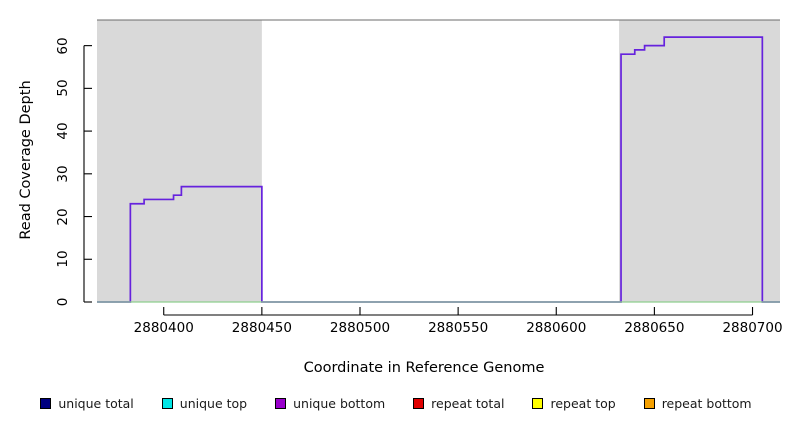 Image resolution: width=792 pixels, height=432 pixels. I want to click on legend-label: repeat total, so click(468, 403).